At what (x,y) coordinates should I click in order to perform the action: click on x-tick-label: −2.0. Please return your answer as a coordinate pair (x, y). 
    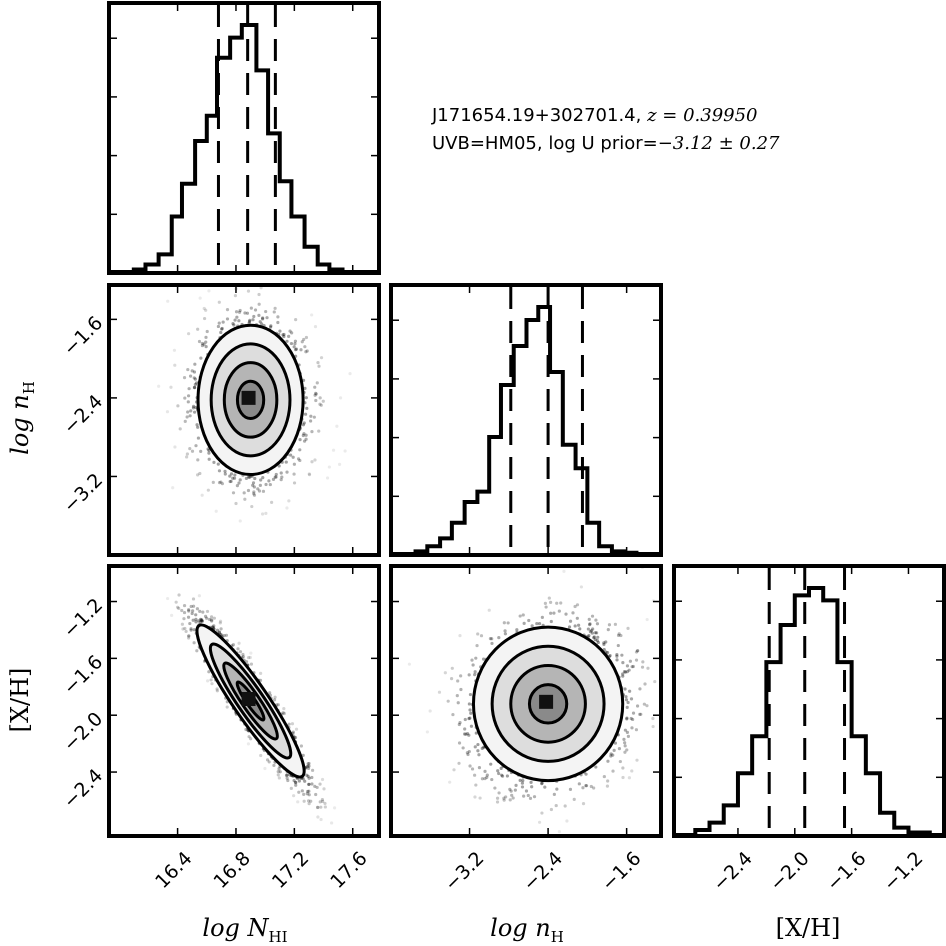
    Looking at the image, I should click on (790, 871).